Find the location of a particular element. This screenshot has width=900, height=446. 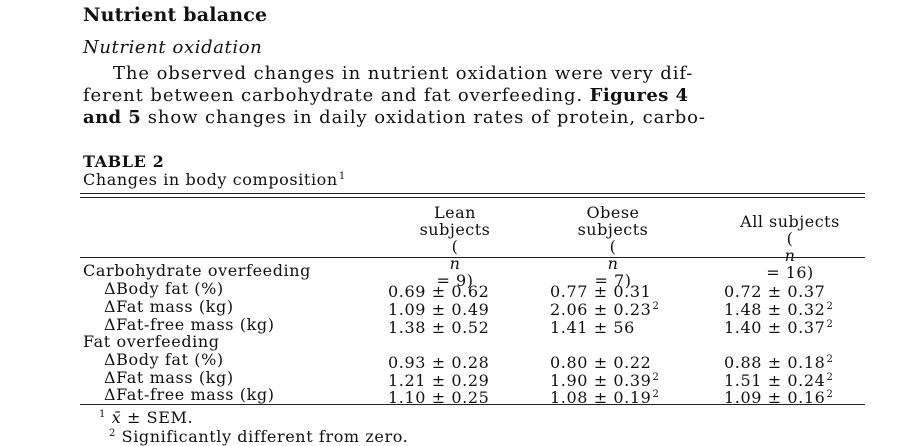

cell-all: 0.88 ± 0.182 is located at coordinates (778, 361).